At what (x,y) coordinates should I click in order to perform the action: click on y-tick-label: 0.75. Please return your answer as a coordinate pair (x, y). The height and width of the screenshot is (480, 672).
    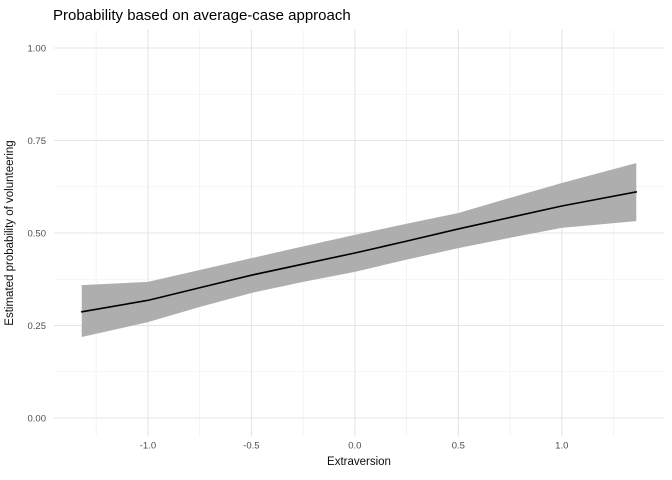
    Looking at the image, I should click on (37, 141).